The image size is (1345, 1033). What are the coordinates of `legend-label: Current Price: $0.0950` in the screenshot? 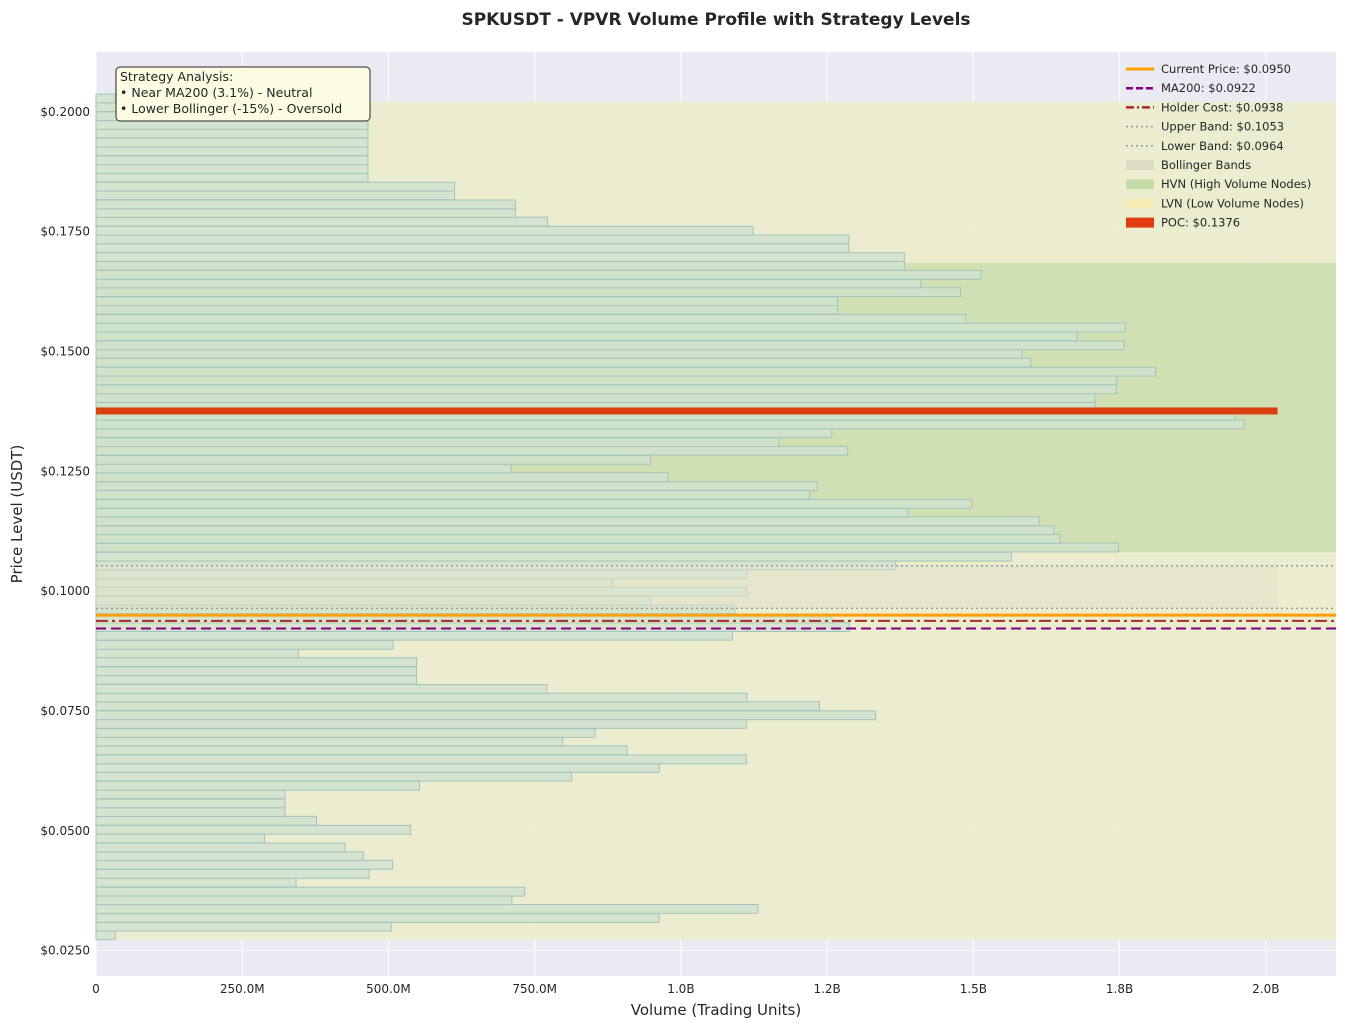 It's located at (1226, 69).